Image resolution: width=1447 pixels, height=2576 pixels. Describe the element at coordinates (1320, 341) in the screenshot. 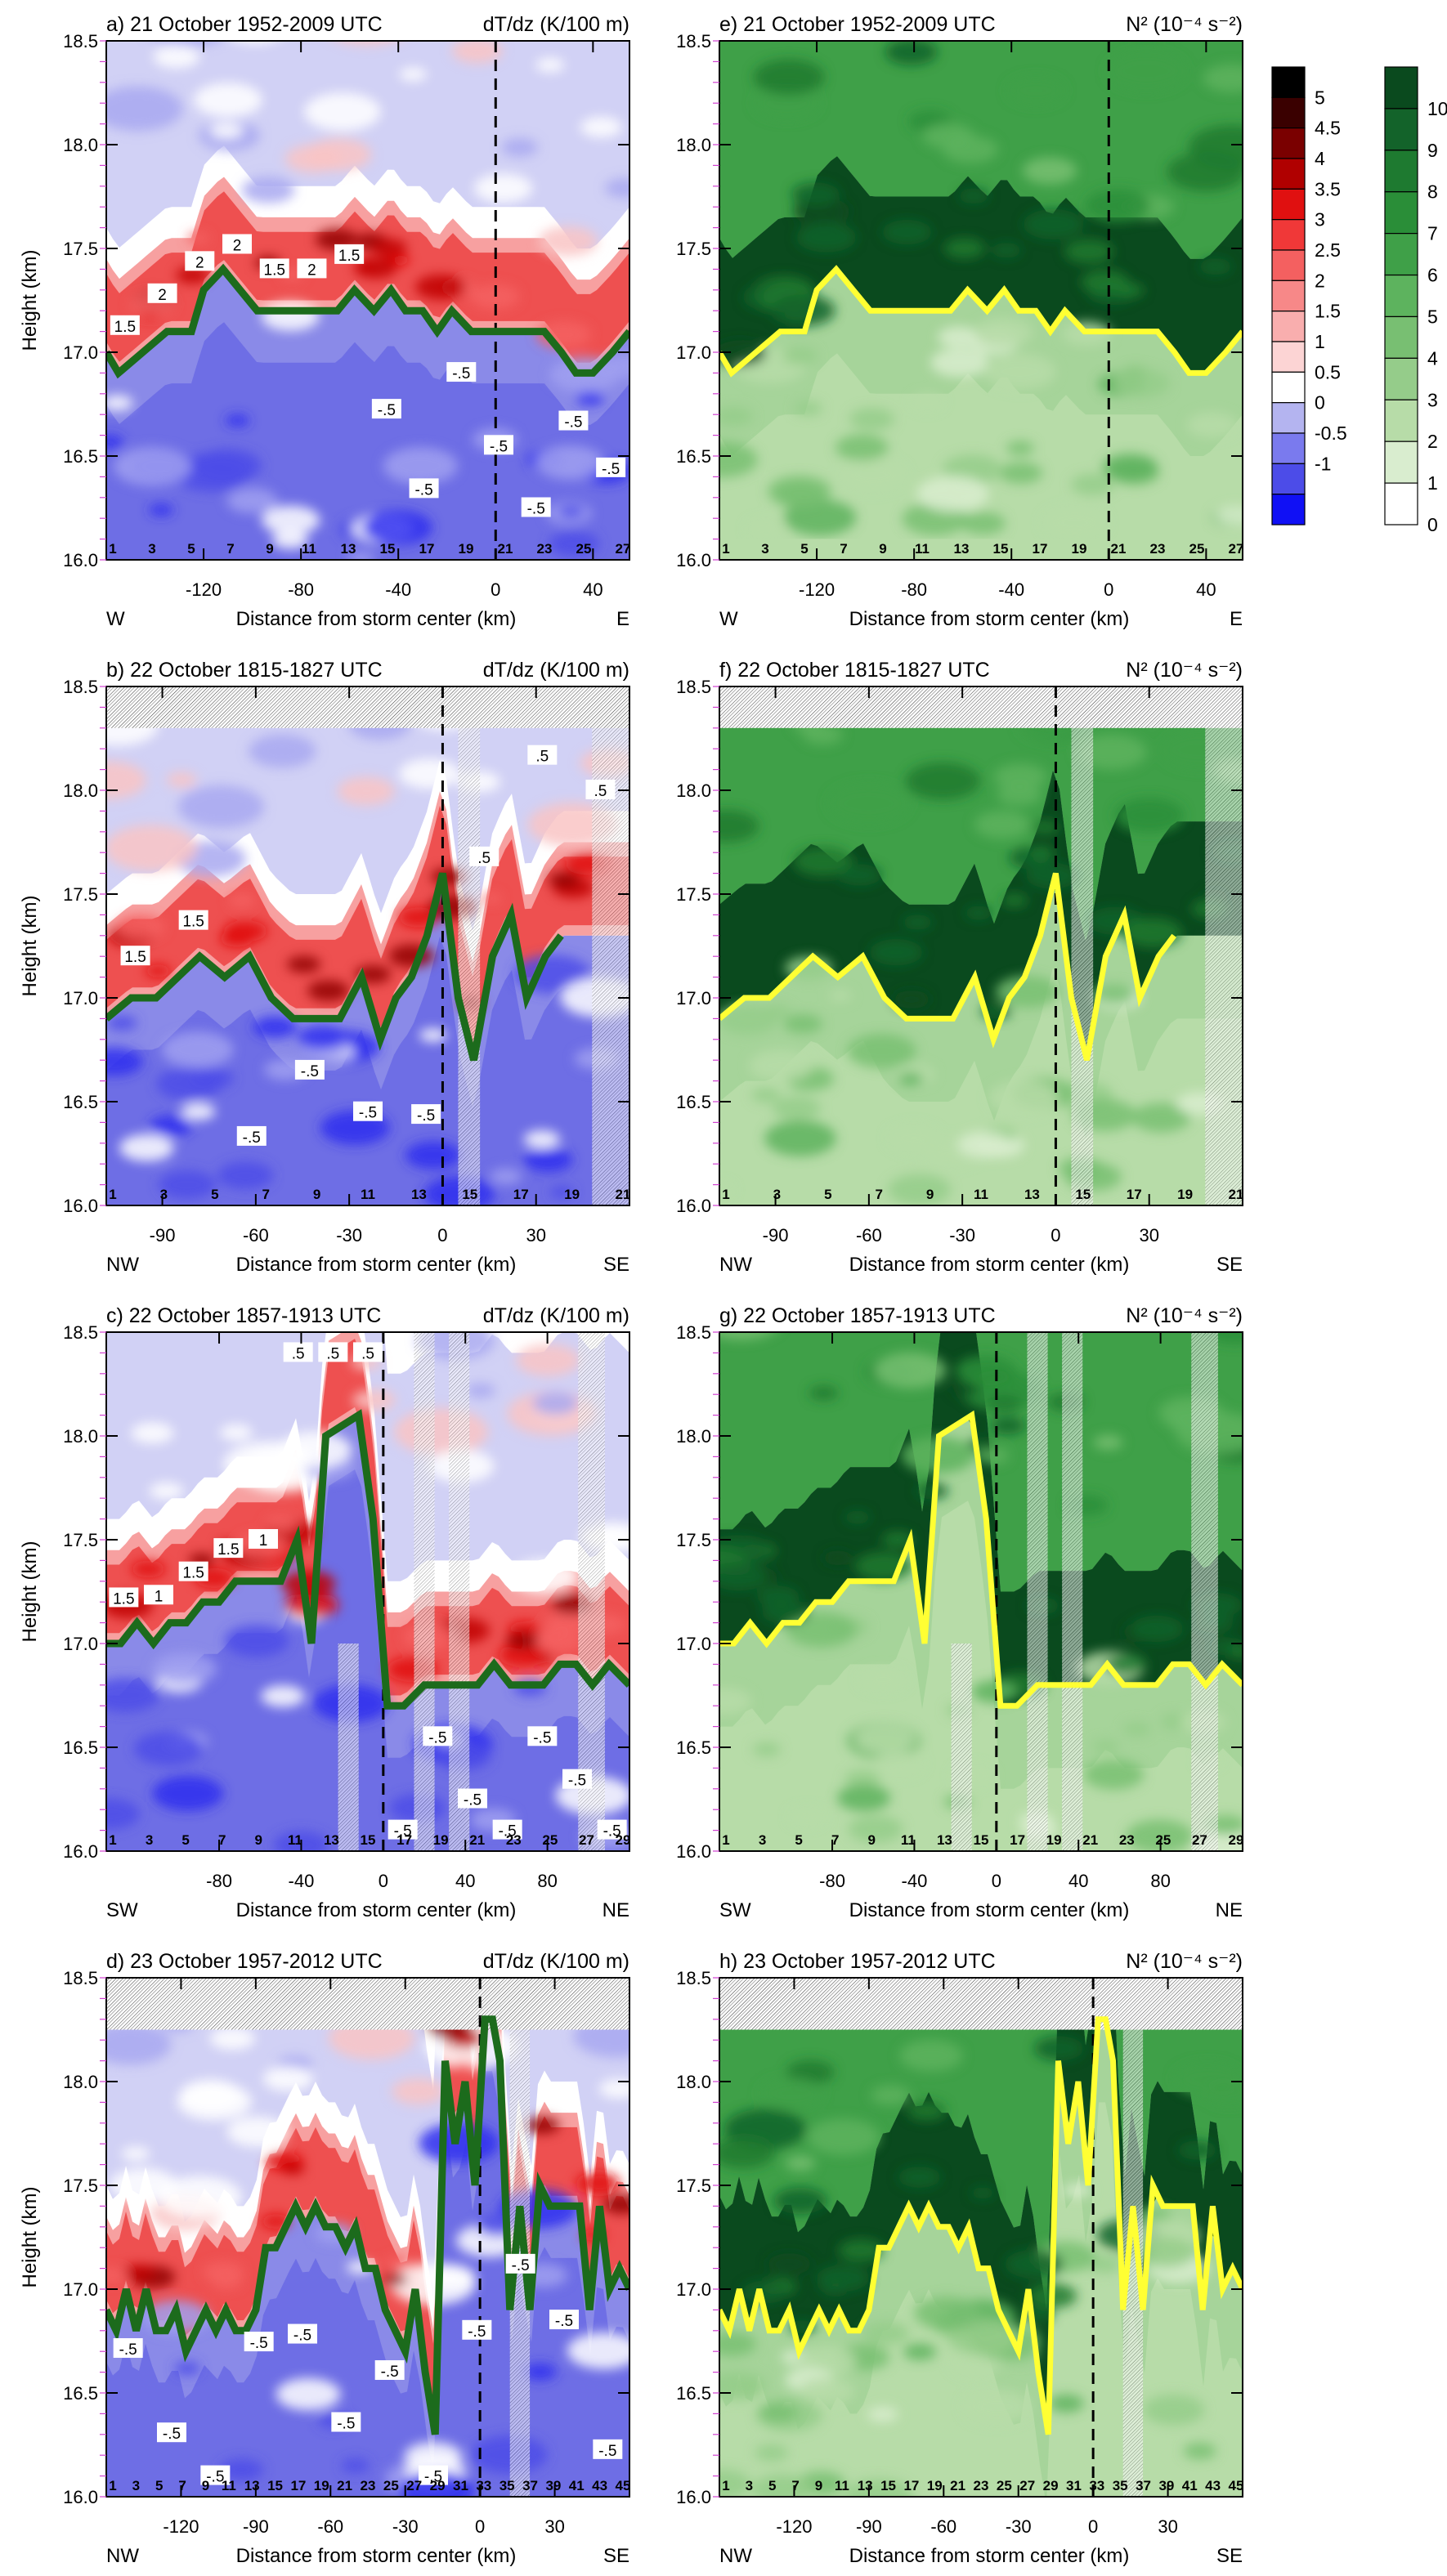

I see `colorbar-label: 1` at that location.